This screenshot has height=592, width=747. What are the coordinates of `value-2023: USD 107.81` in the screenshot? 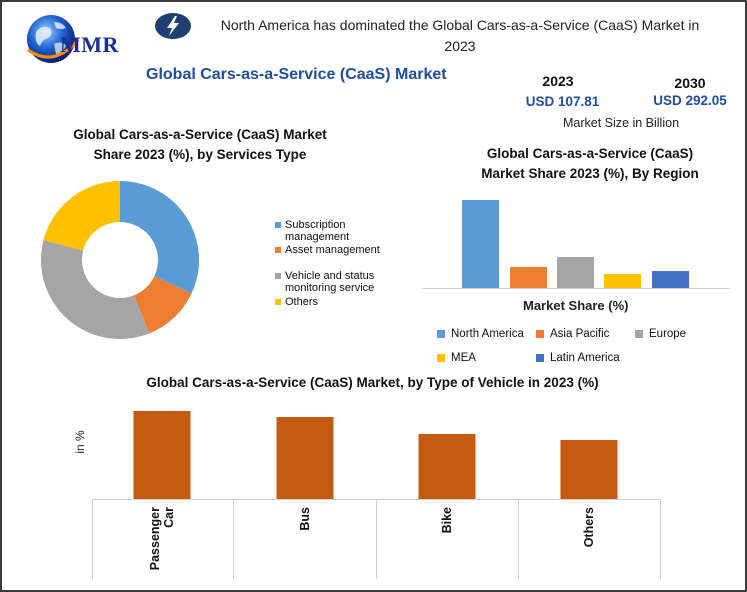 It's located at (562, 101).